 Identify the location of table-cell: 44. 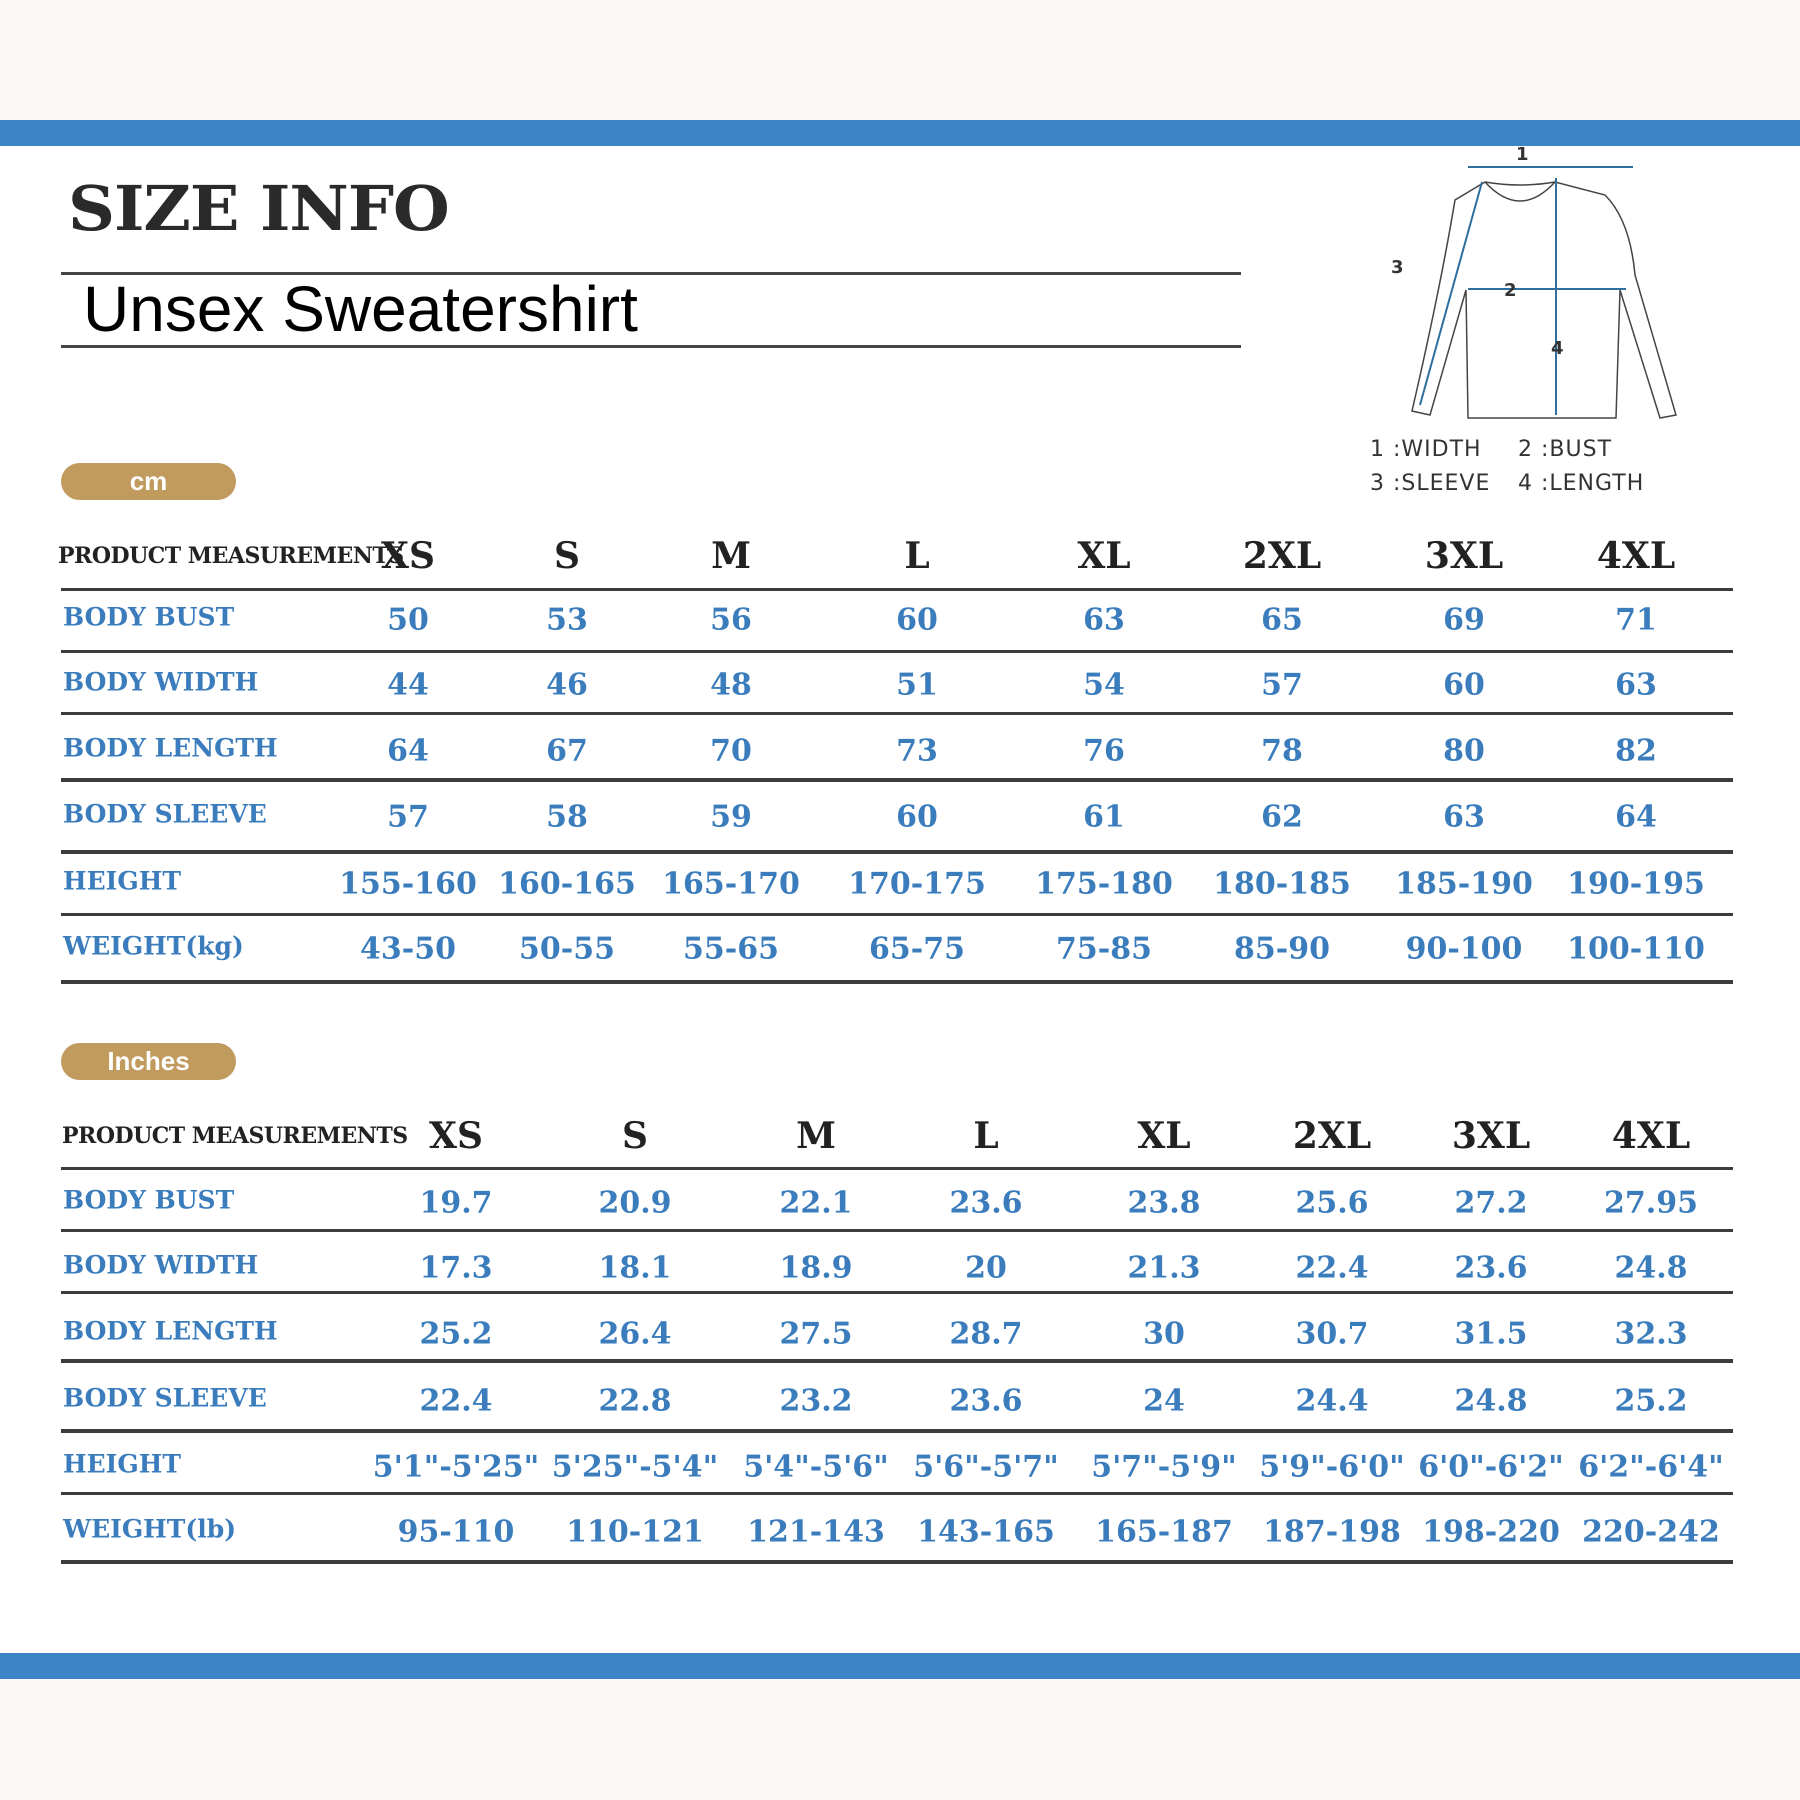
(408, 685).